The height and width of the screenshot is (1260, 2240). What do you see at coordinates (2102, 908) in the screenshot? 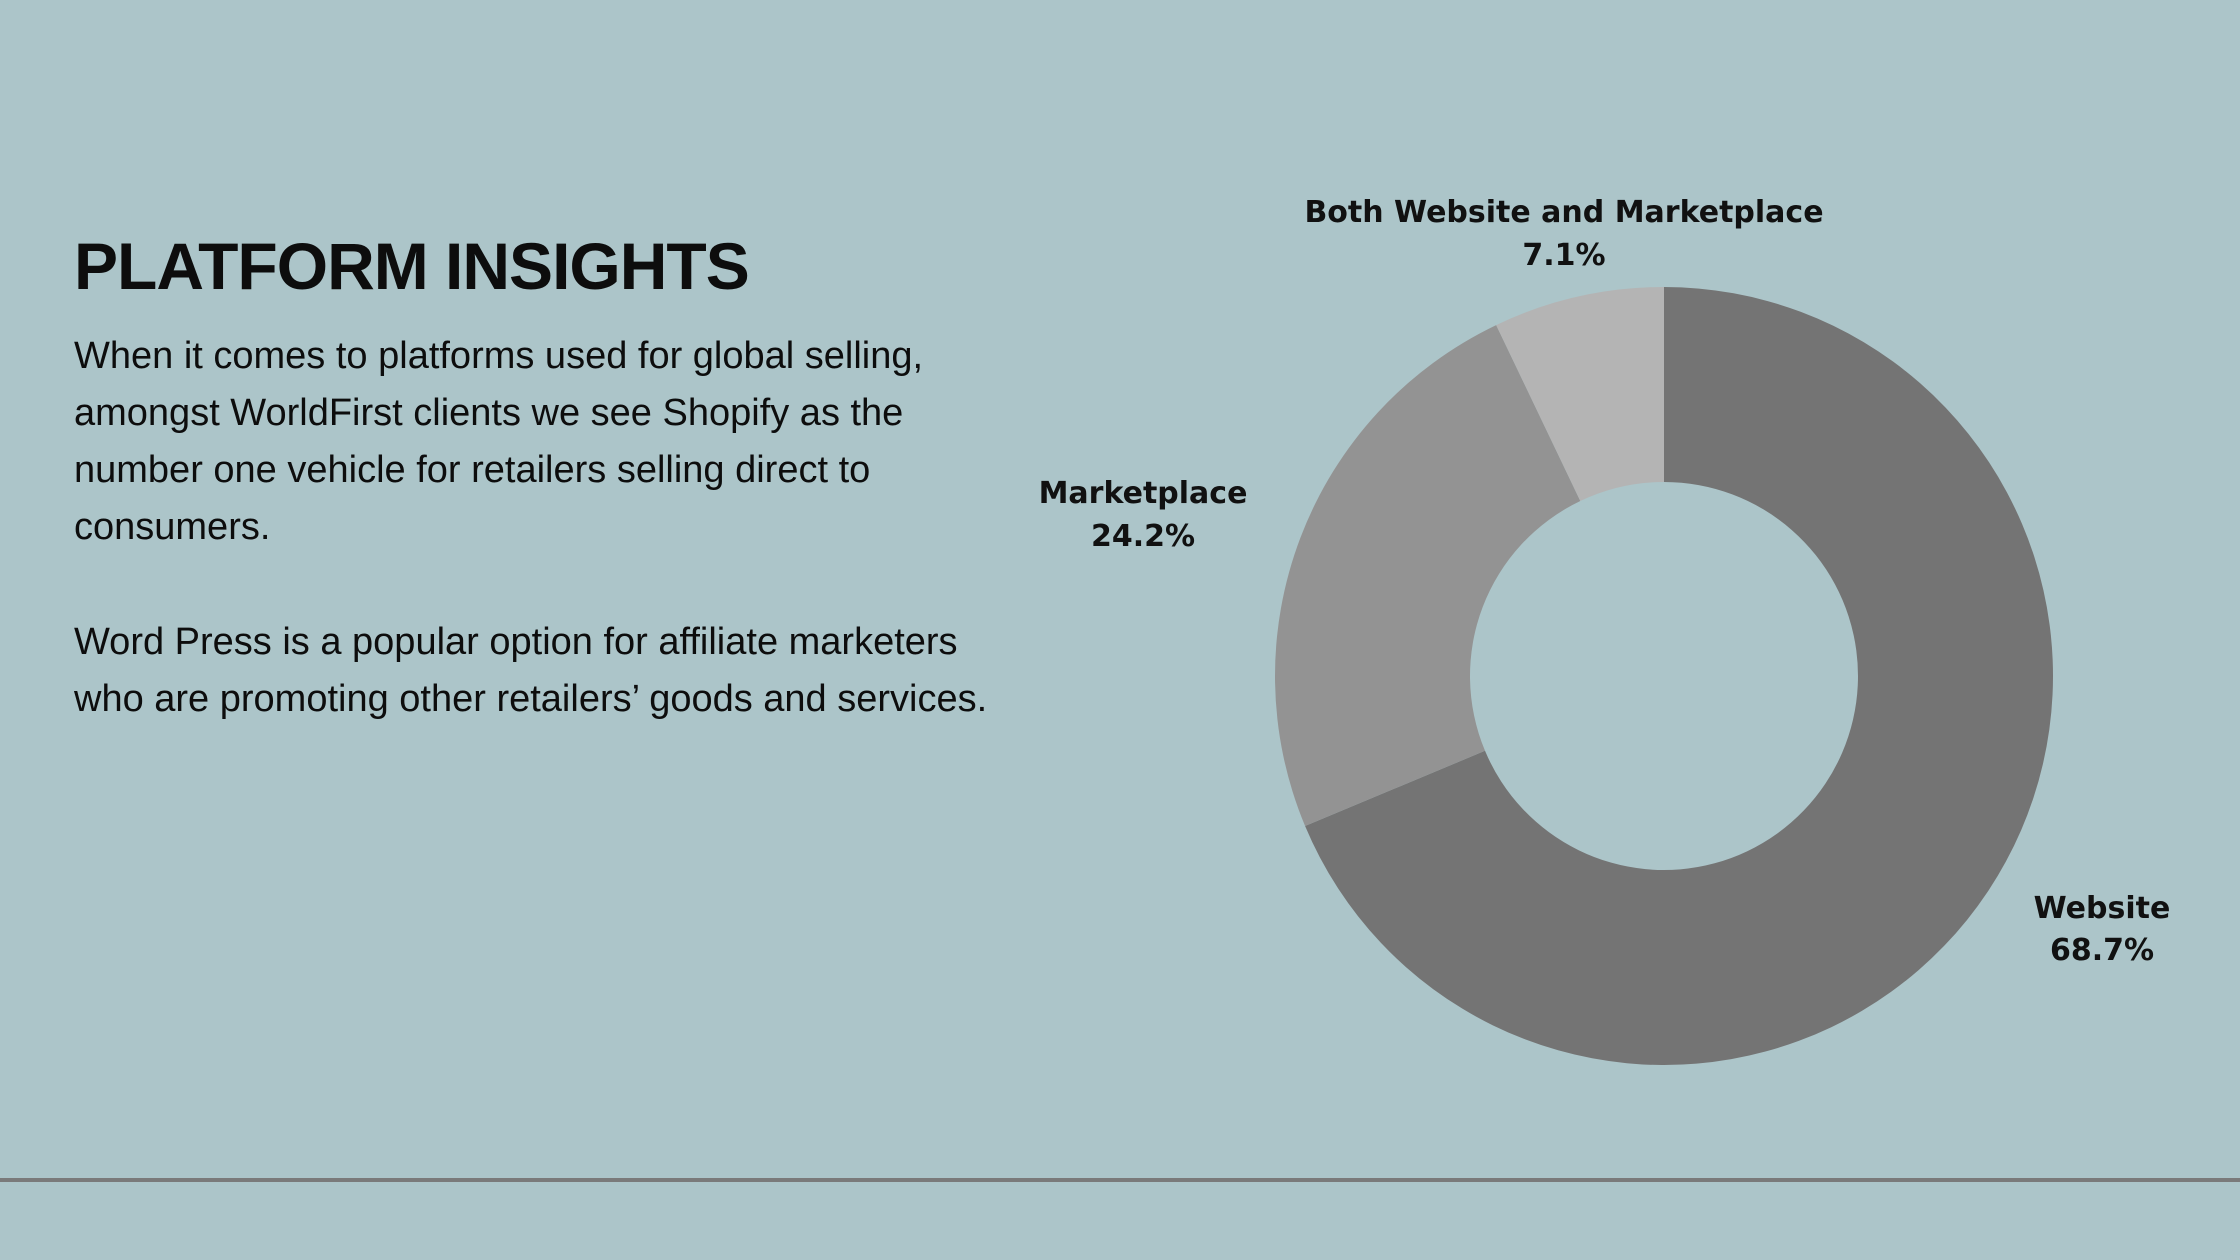
I see `slice-label: Website` at bounding box center [2102, 908].